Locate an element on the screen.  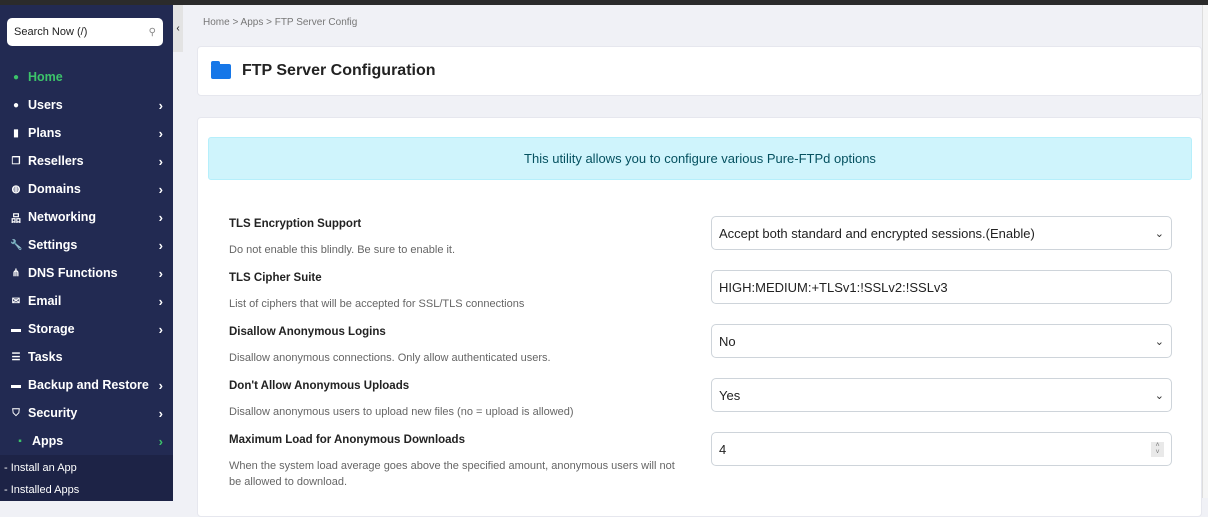
field-label: Disallow Anonymous Logins is located at coordinates (307, 332).